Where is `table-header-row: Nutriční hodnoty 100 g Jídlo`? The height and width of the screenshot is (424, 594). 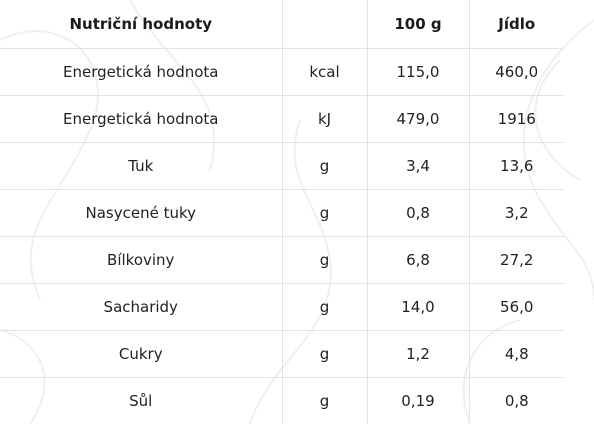 table-header-row: Nutriční hodnoty 100 g Jídlo is located at coordinates (282, 24).